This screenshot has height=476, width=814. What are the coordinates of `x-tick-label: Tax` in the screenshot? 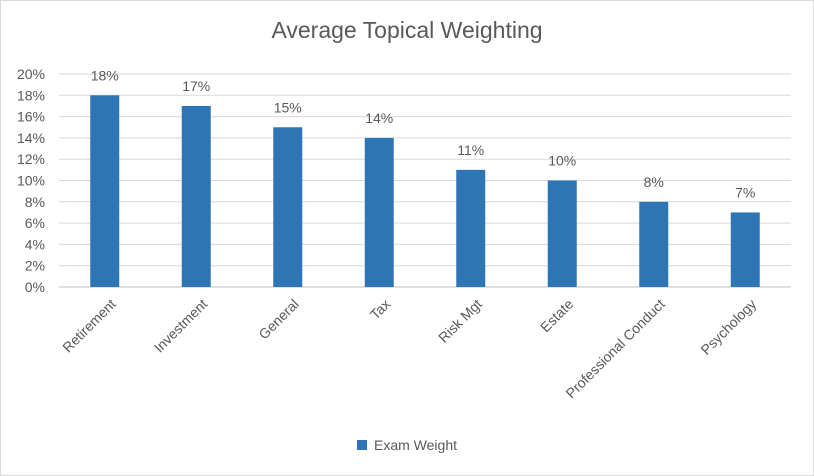 It's located at (380, 309).